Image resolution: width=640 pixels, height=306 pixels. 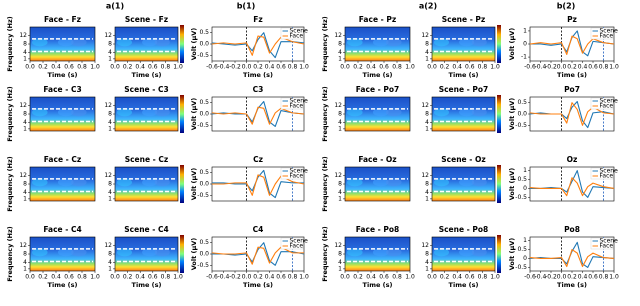 What do you see at coordinates (377, 89) in the screenshot?
I see `chart-title: Face - Po7` at bounding box center [377, 89].